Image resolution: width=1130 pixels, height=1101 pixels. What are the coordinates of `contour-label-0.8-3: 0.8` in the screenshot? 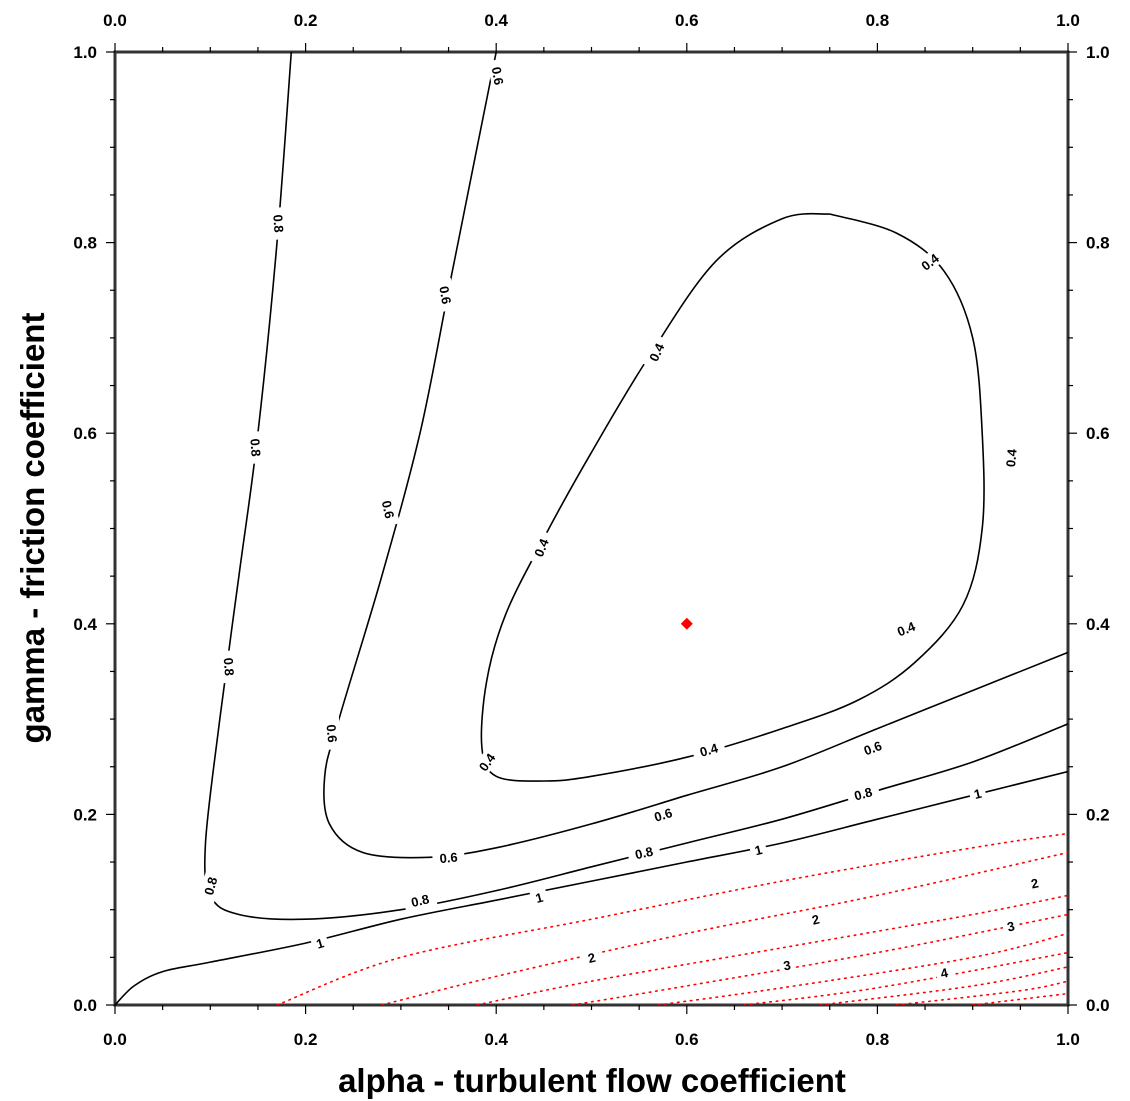 It's located at (210, 886).